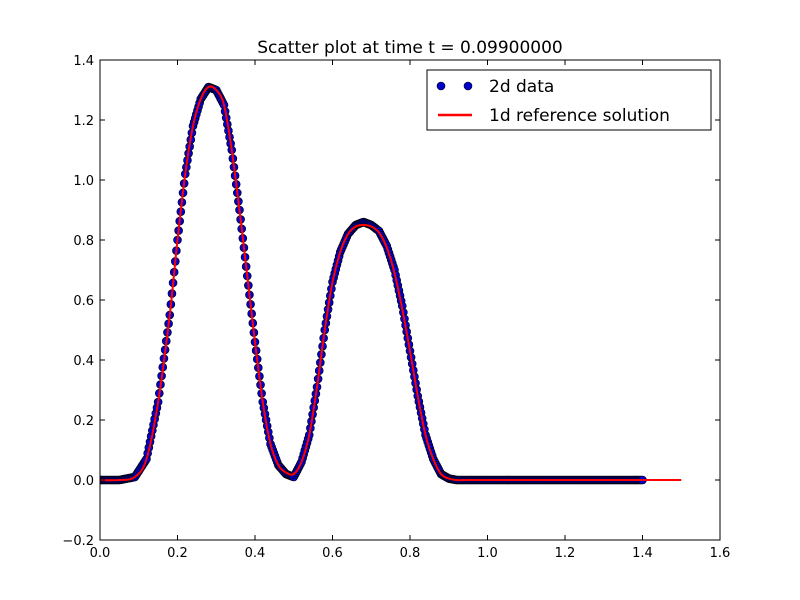  Describe the element at coordinates (720, 553) in the screenshot. I see `x-tick-label: 1.6` at that location.